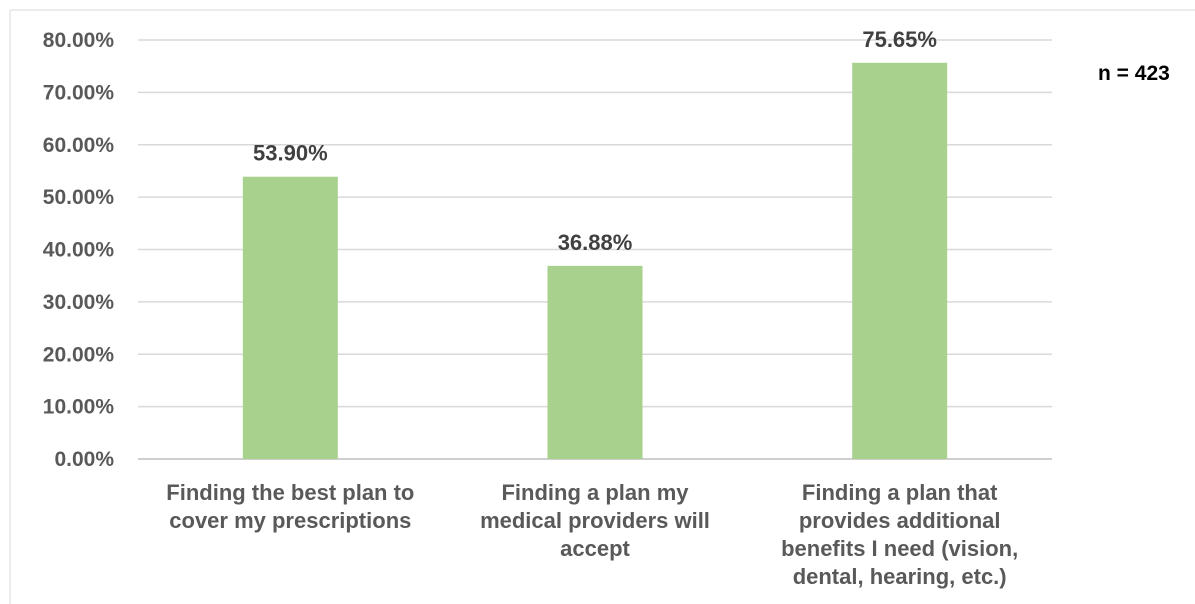 The width and height of the screenshot is (1195, 604). What do you see at coordinates (79, 250) in the screenshot?
I see `y-tick-label: 40.00%` at bounding box center [79, 250].